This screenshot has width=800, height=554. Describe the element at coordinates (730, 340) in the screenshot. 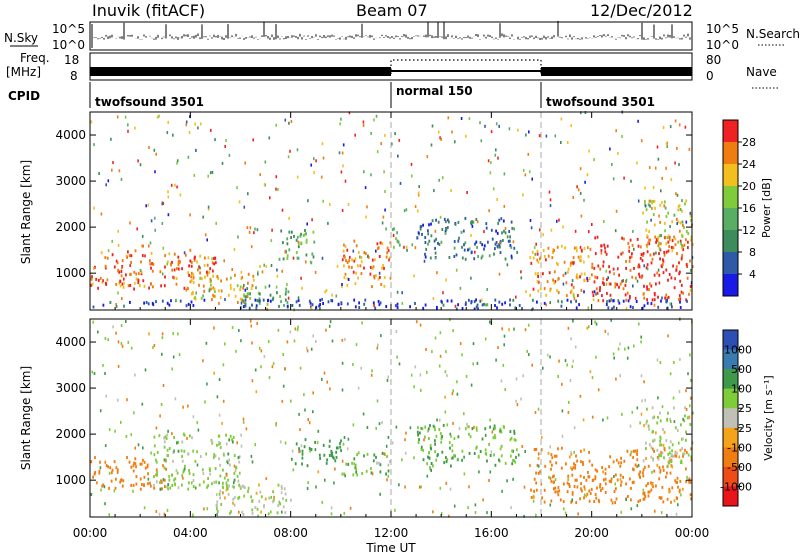

I see `colorbar-block` at that location.